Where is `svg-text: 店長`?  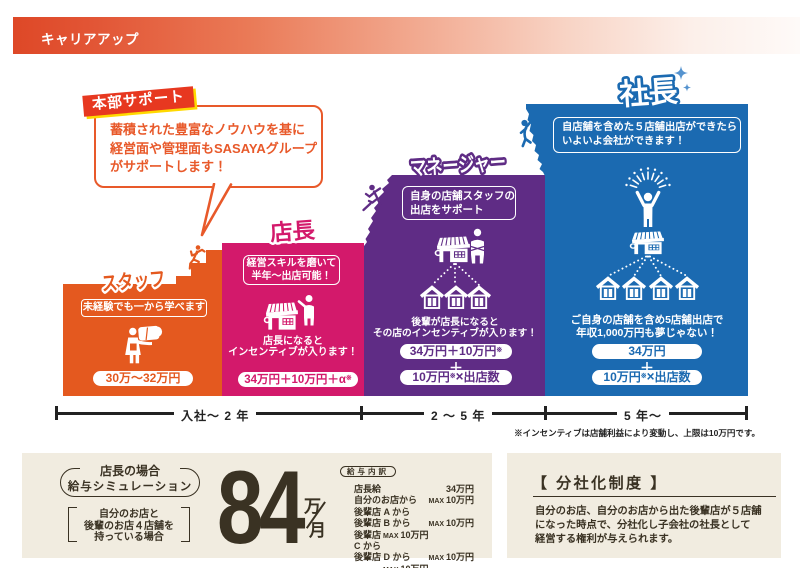 svg-text: 店長 is located at coordinates (293, 231).